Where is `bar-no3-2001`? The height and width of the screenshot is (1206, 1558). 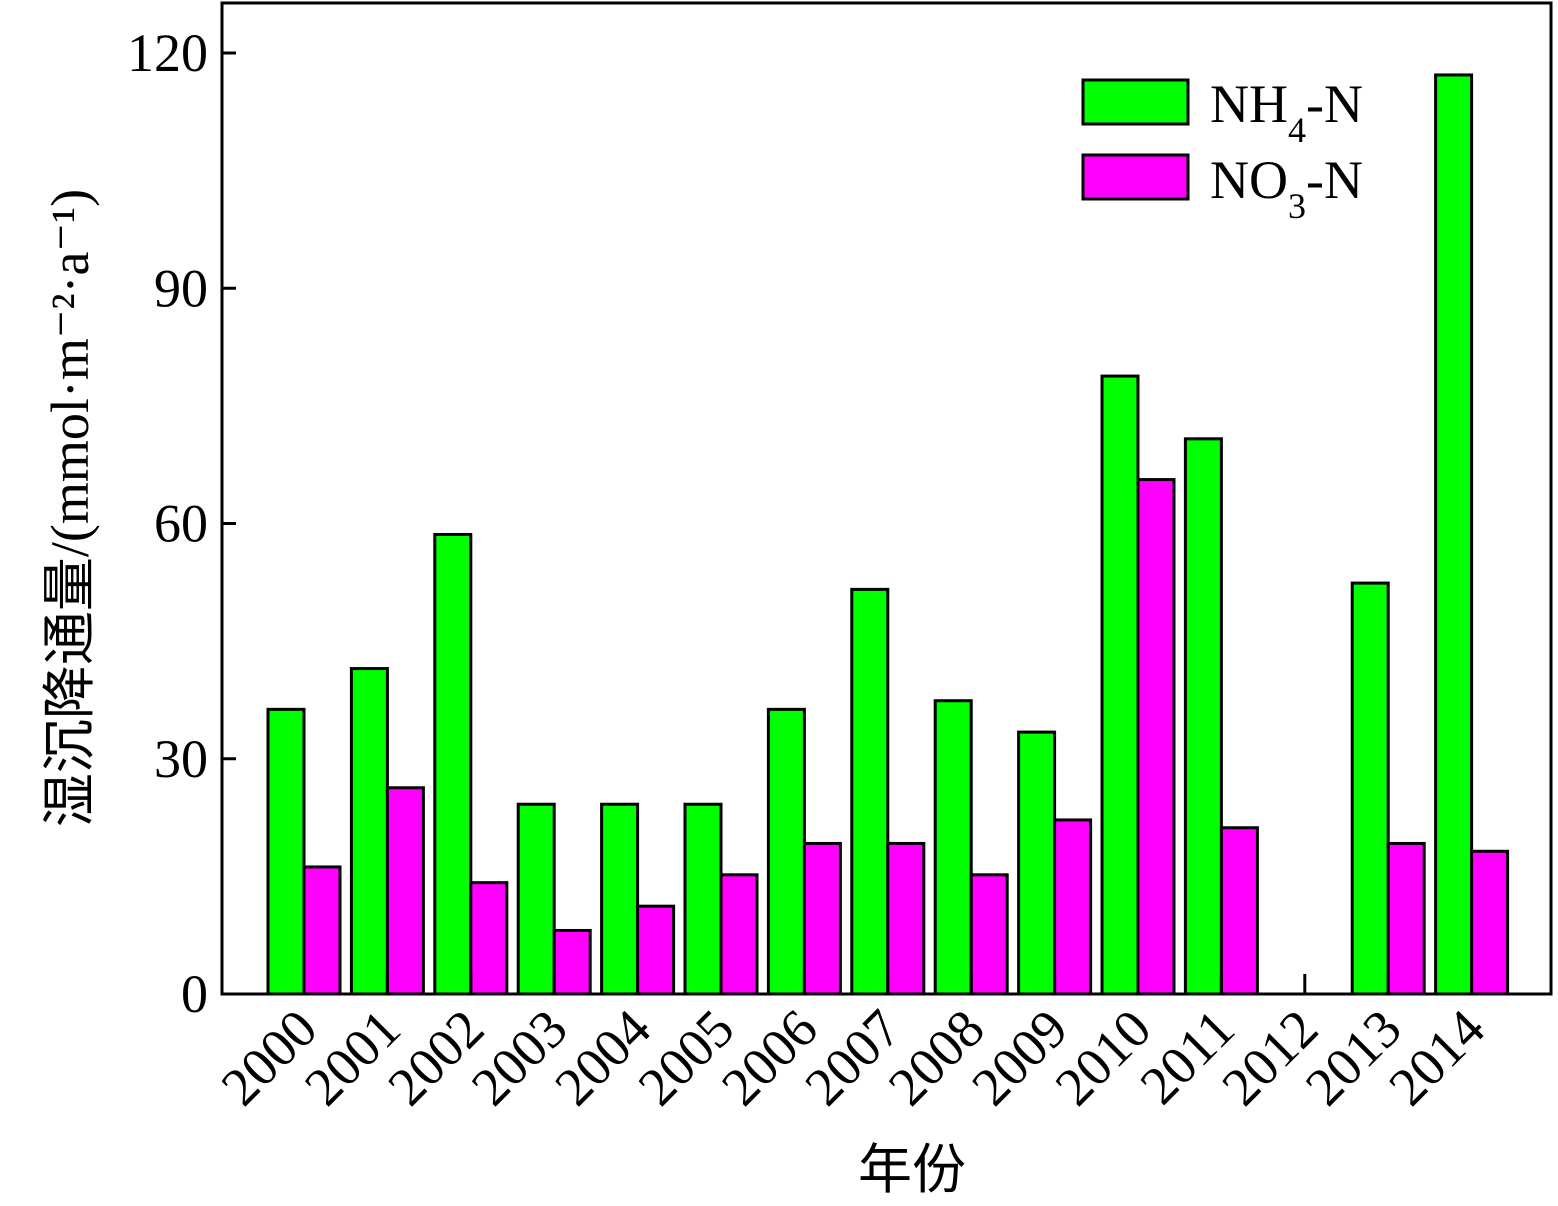
bar-no3-2001 is located at coordinates (405, 891).